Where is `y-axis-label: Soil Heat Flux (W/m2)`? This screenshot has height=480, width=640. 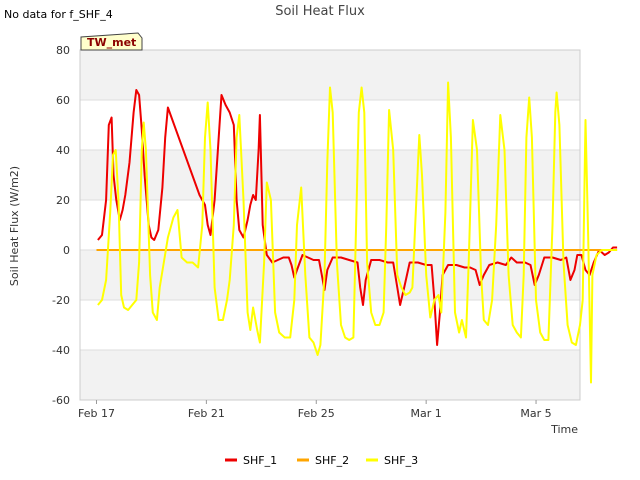
y-axis-label: Soil Heat Flux (W/m2) is located at coordinates (14, 226).